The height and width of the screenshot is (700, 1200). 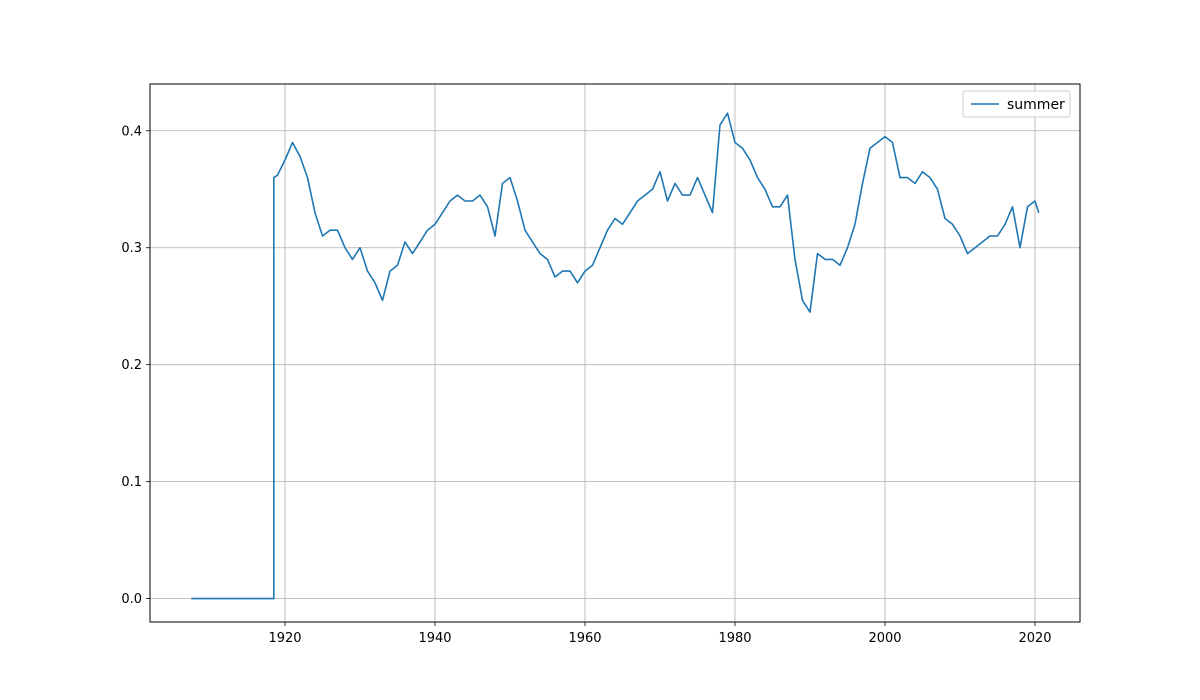 I want to click on legend-box, so click(x=1016, y=104).